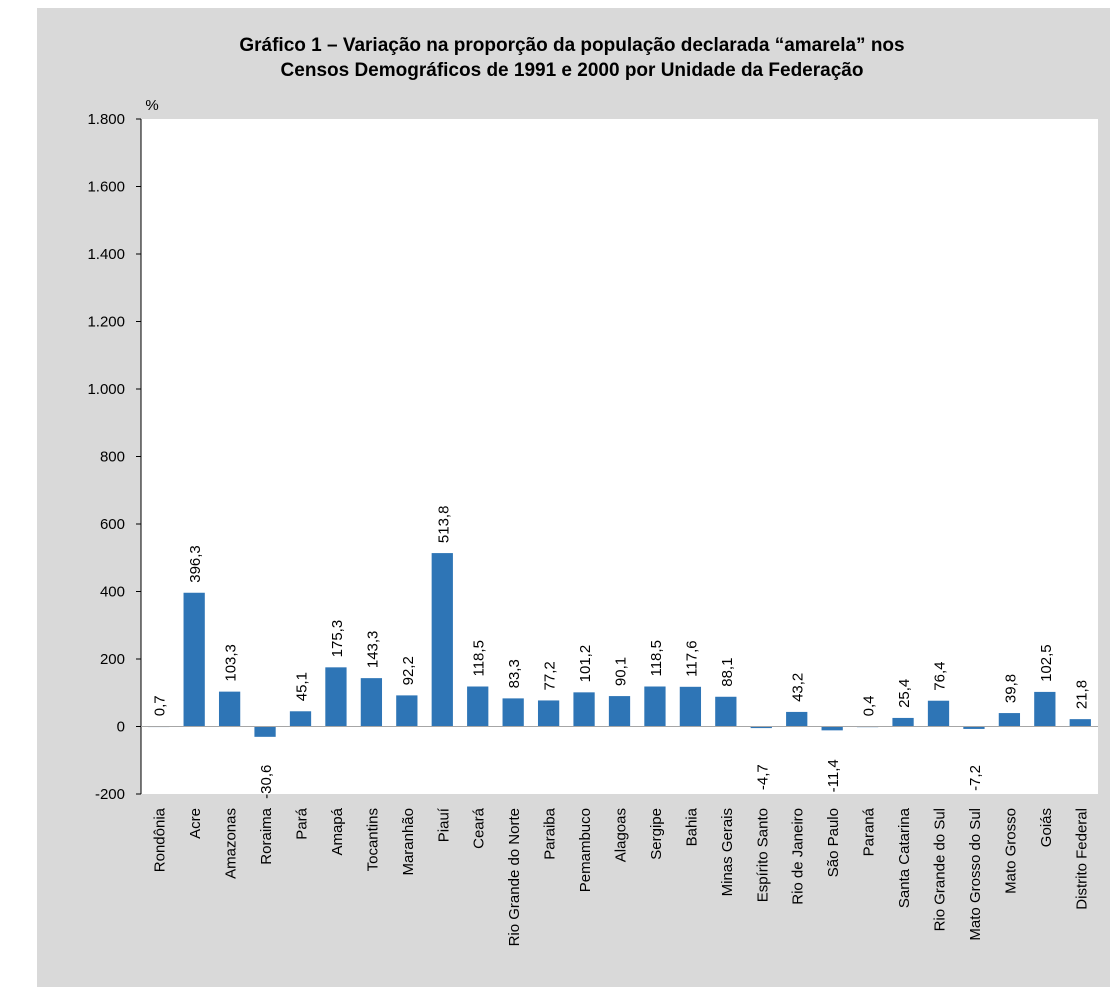 The width and height of the screenshot is (1110, 992). What do you see at coordinates (514, 673) in the screenshot?
I see `data-label: 83,3` at bounding box center [514, 673].